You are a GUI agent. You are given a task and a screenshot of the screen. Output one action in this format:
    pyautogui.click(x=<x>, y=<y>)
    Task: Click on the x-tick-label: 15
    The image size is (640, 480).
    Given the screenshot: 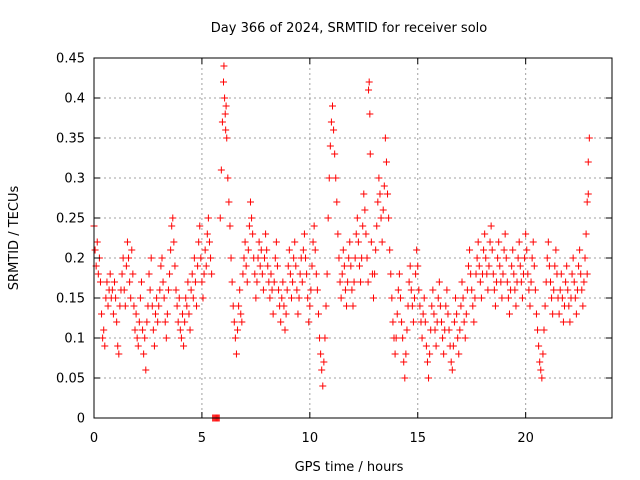 What is the action you would take?
    pyautogui.click(x=417, y=438)
    